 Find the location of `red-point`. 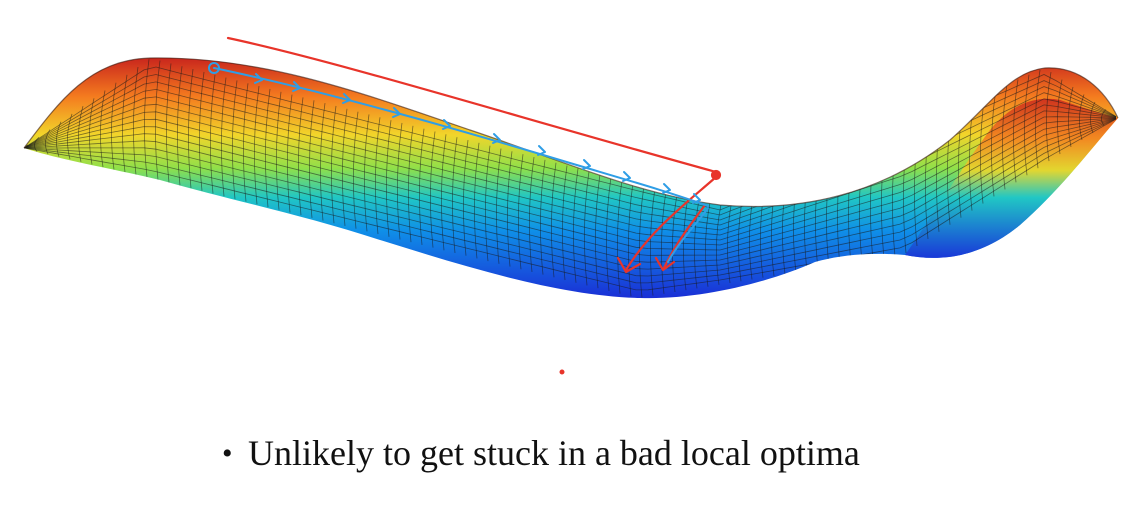

red-point is located at coordinates (716, 175).